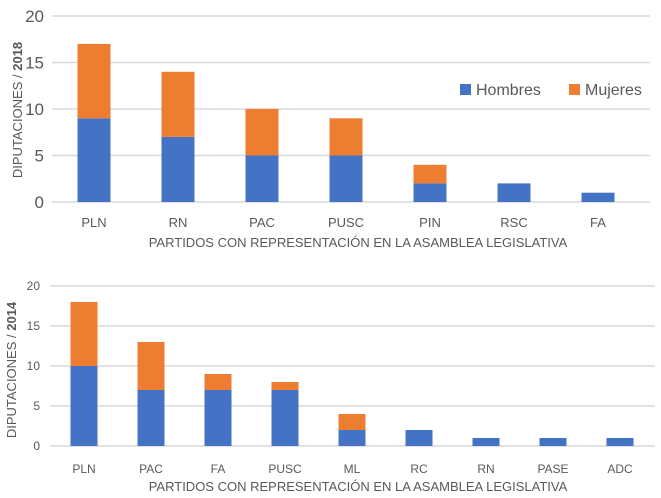 This screenshot has width=661, height=498. I want to click on bar-mujeres-ml, so click(352, 422).